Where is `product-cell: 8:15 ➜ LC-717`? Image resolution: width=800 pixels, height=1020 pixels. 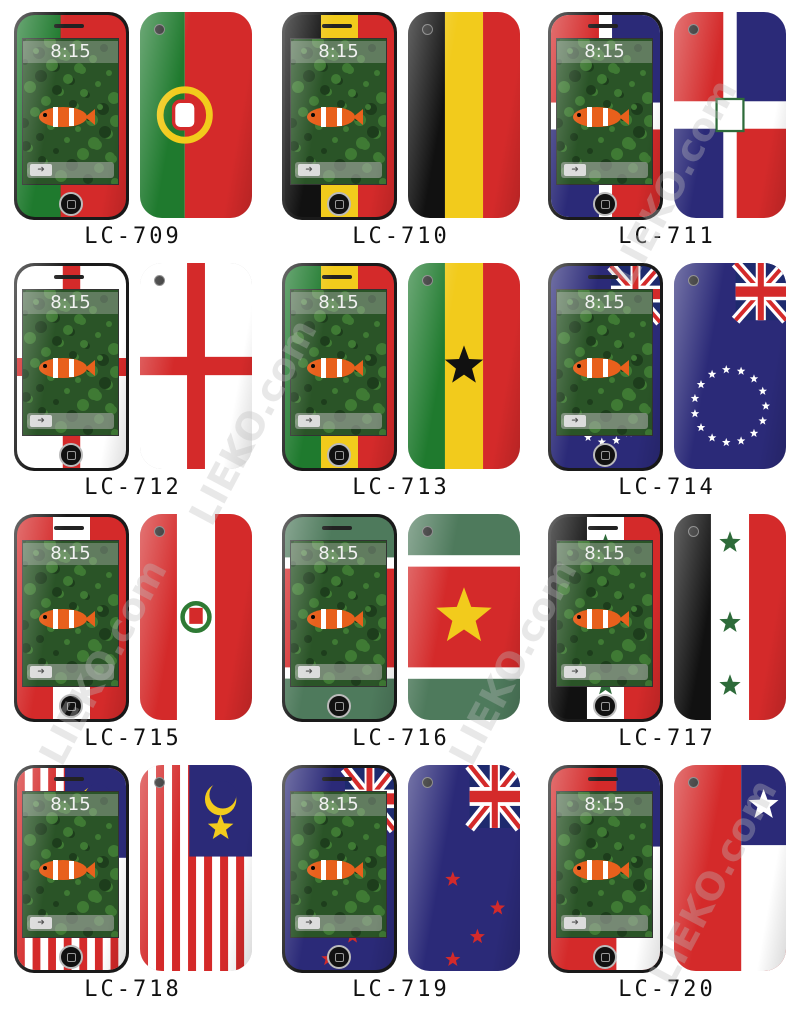
product-cell: 8:15 ➜ LC-717 is located at coordinates (667, 629).